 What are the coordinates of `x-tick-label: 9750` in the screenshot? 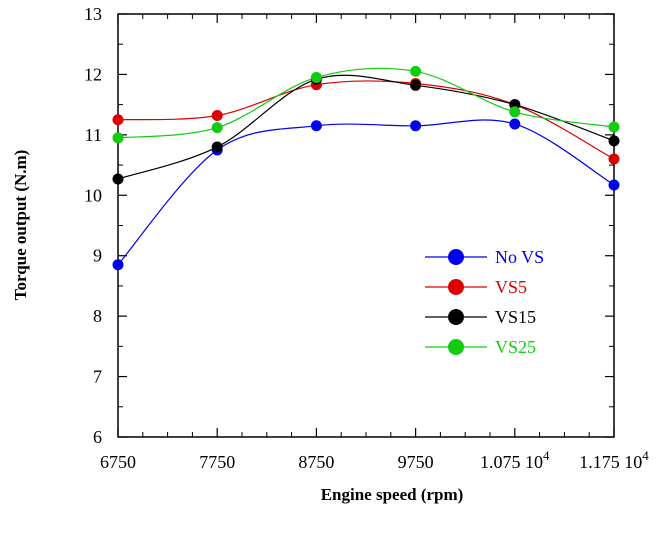 It's located at (416, 462).